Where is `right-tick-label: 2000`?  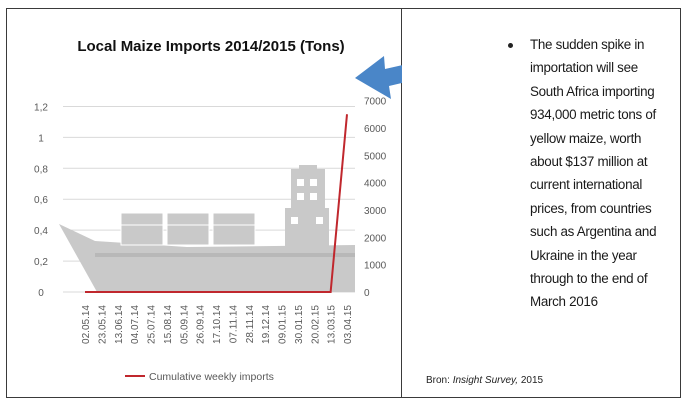 right-tick-label: 2000 is located at coordinates (375, 238).